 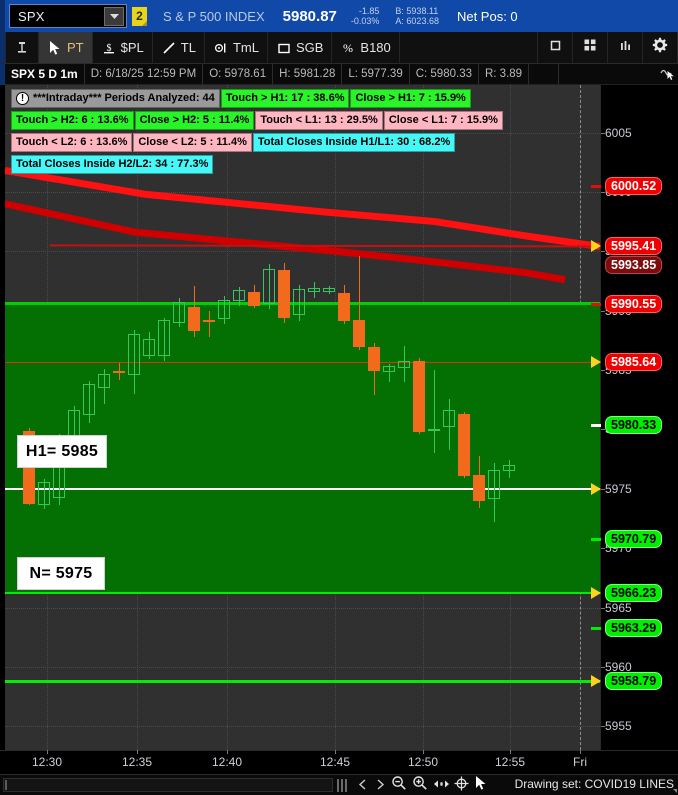 What do you see at coordinates (6, 785) in the screenshot?
I see `scrollbar-thumb` at bounding box center [6, 785].